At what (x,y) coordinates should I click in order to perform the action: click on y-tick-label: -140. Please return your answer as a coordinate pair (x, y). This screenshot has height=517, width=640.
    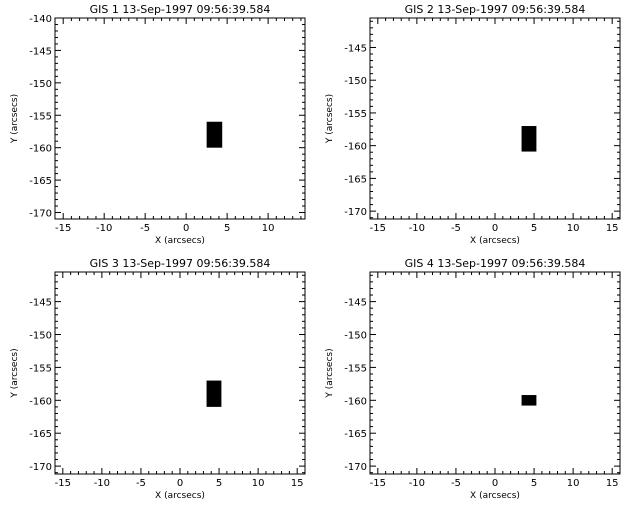
    Looking at the image, I should click on (40, 19).